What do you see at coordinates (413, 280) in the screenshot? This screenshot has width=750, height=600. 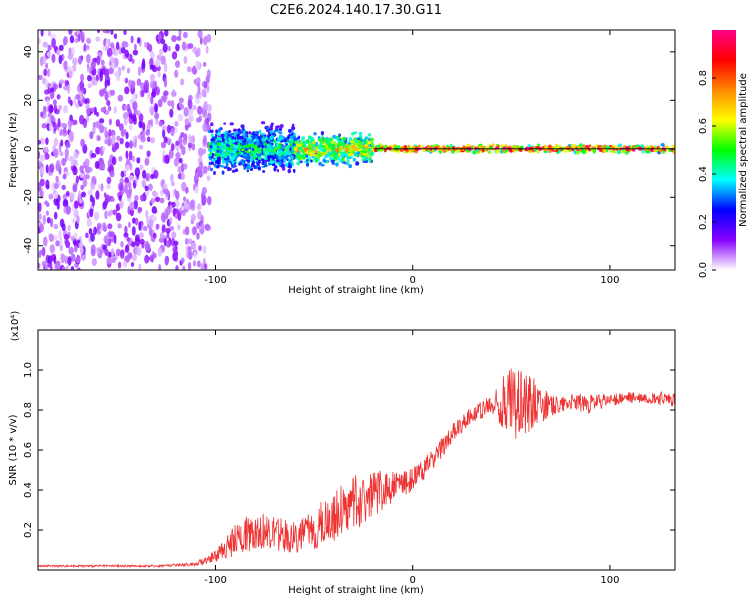 I see `x-tick-label: 0` at bounding box center [413, 280].